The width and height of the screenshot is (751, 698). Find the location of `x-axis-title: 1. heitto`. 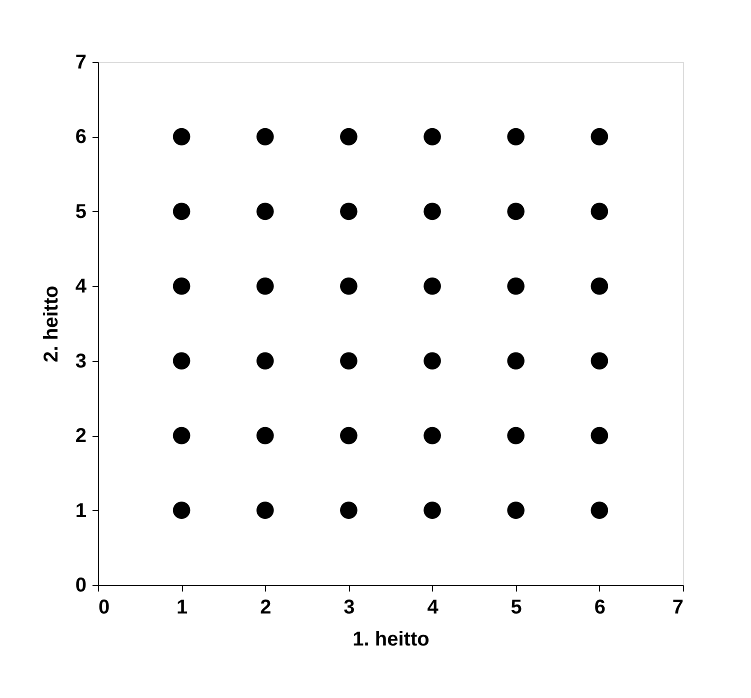

x-axis-title: 1. heitto is located at coordinates (391, 639).